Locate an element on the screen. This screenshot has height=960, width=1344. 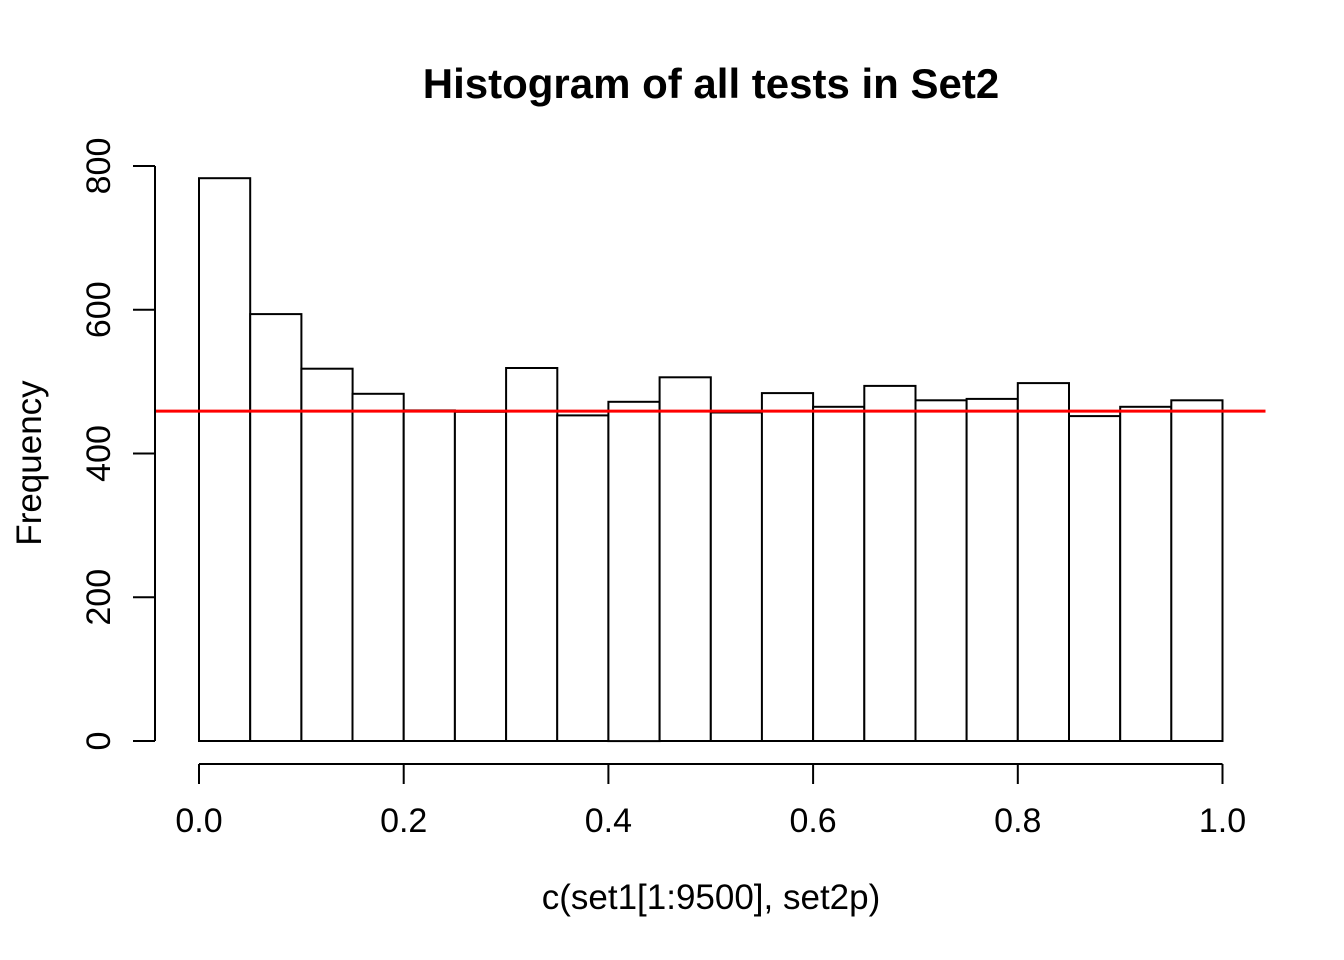
y-tick-label: 800 is located at coordinates (99, 166).